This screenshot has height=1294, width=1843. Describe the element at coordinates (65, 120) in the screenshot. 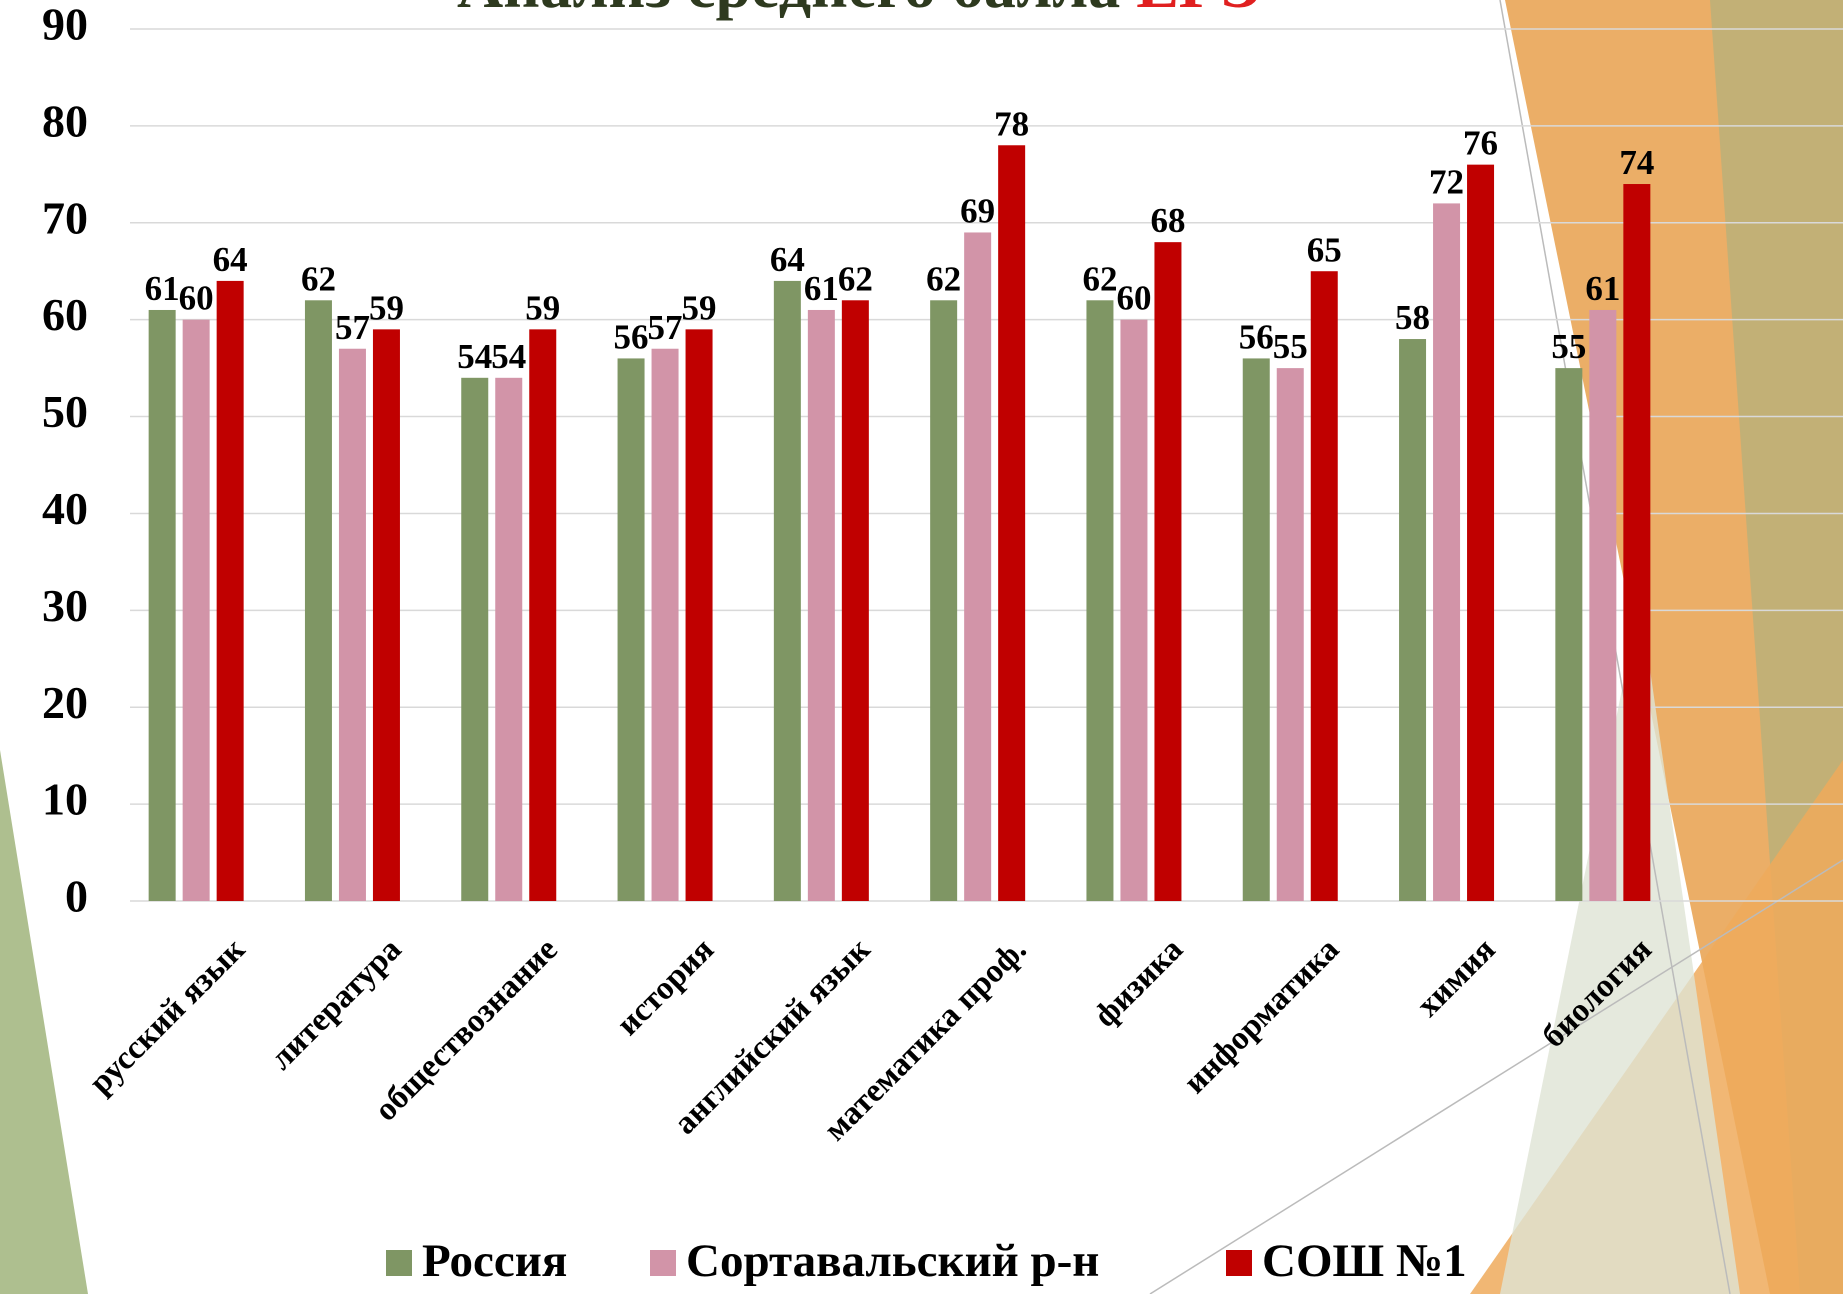

I see `y-tick-label: 80` at that location.